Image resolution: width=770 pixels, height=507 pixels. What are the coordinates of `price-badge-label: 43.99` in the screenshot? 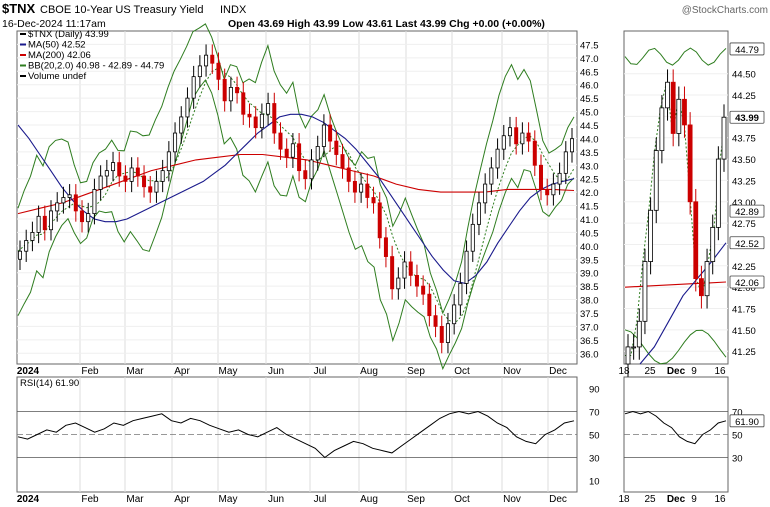 It's located at (747, 118).